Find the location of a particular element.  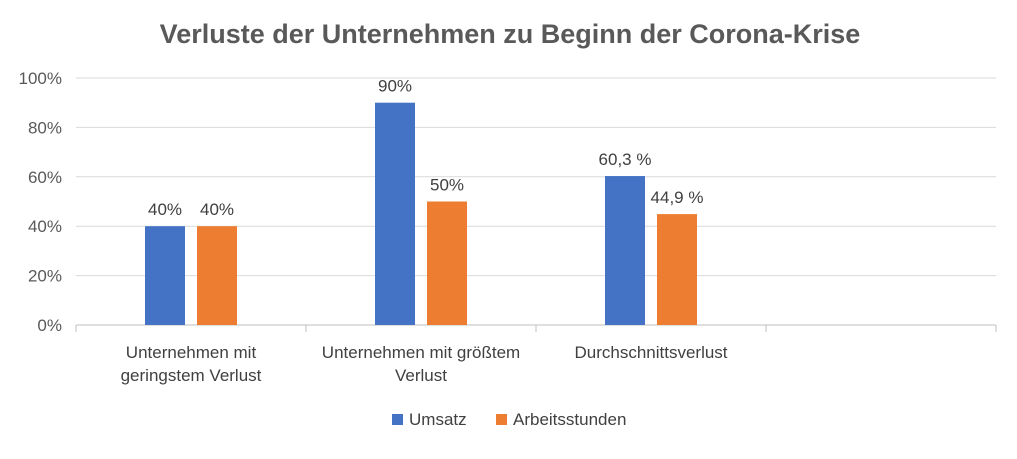

y-tick-label: 0% is located at coordinates (49, 325).